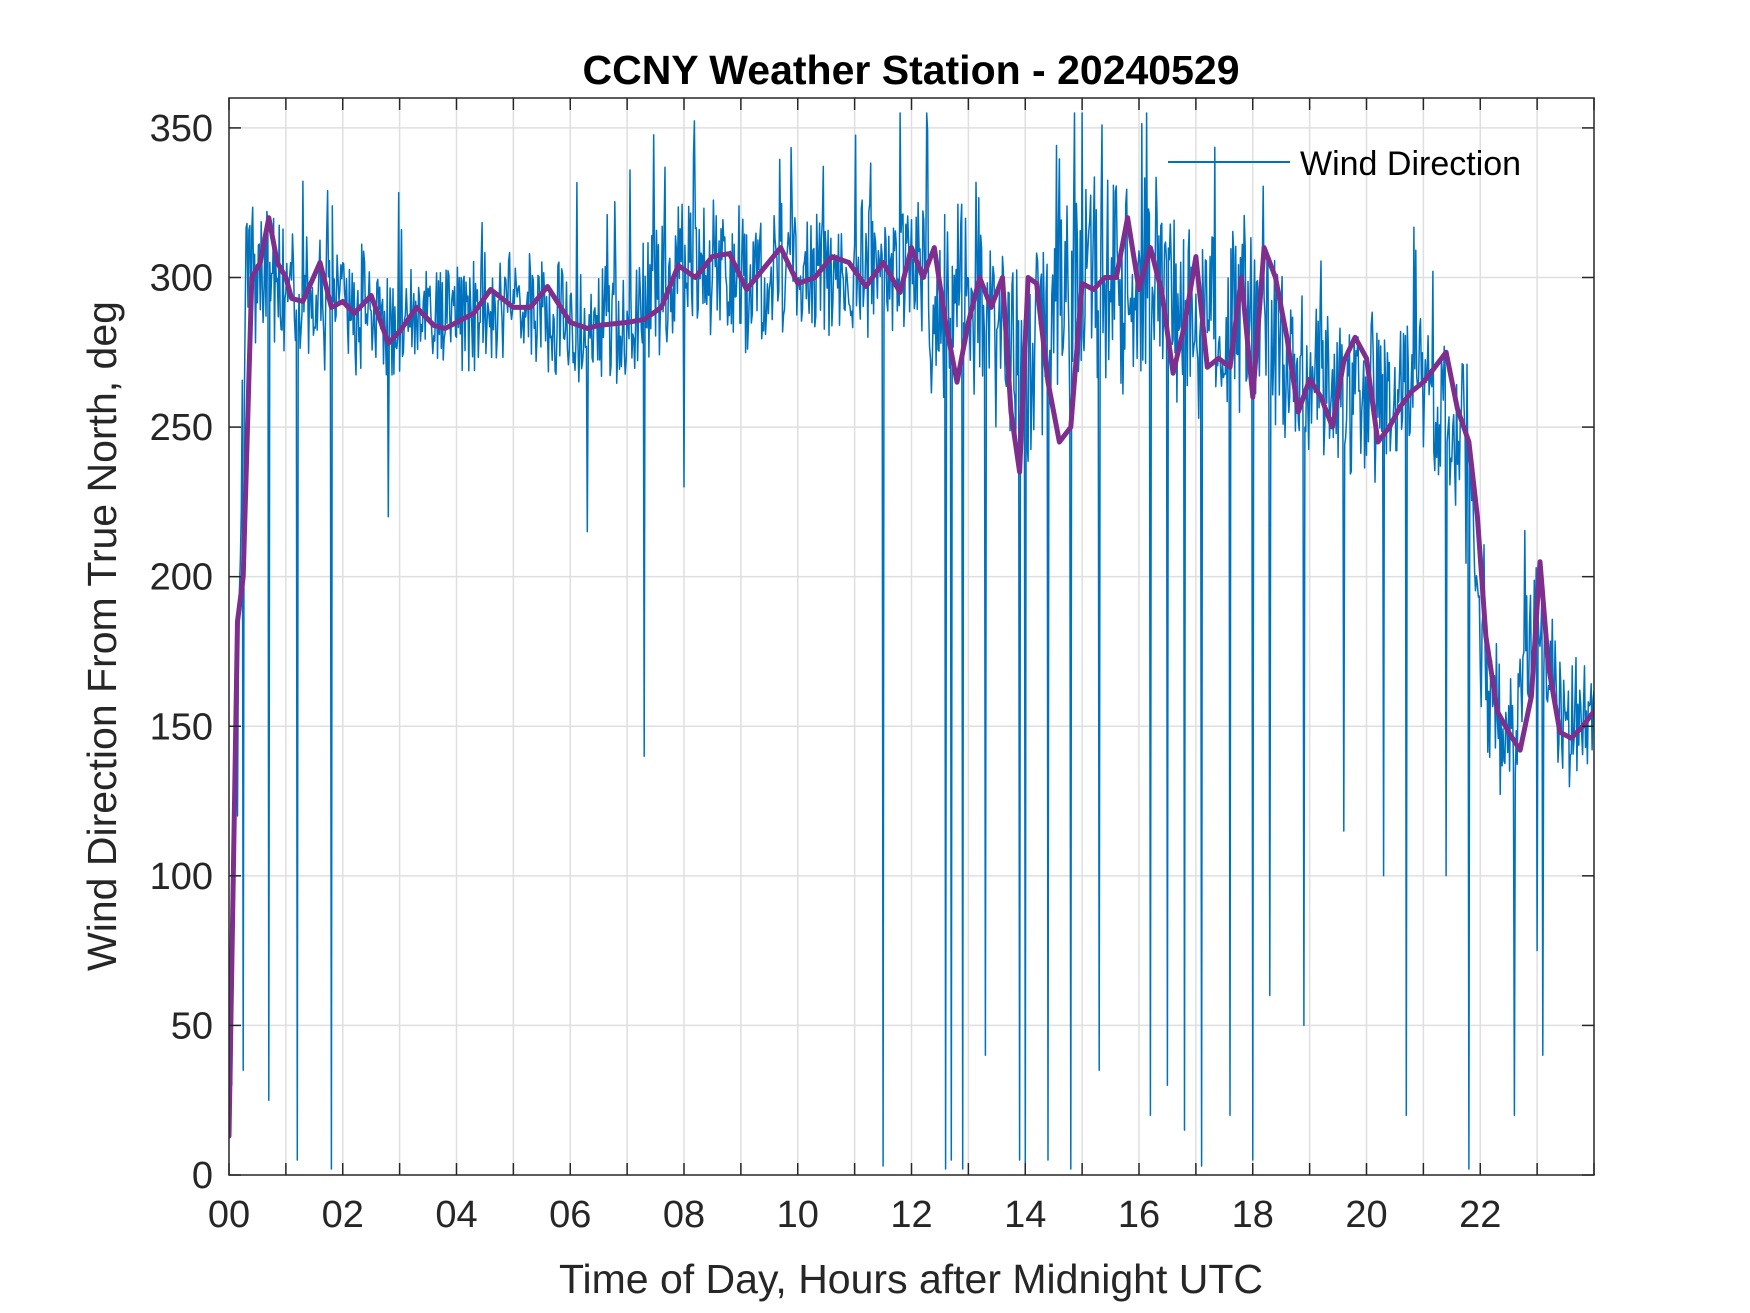 This screenshot has width=1750, height=1313. What do you see at coordinates (684, 1215) in the screenshot?
I see `x-tick-label: 08` at bounding box center [684, 1215].